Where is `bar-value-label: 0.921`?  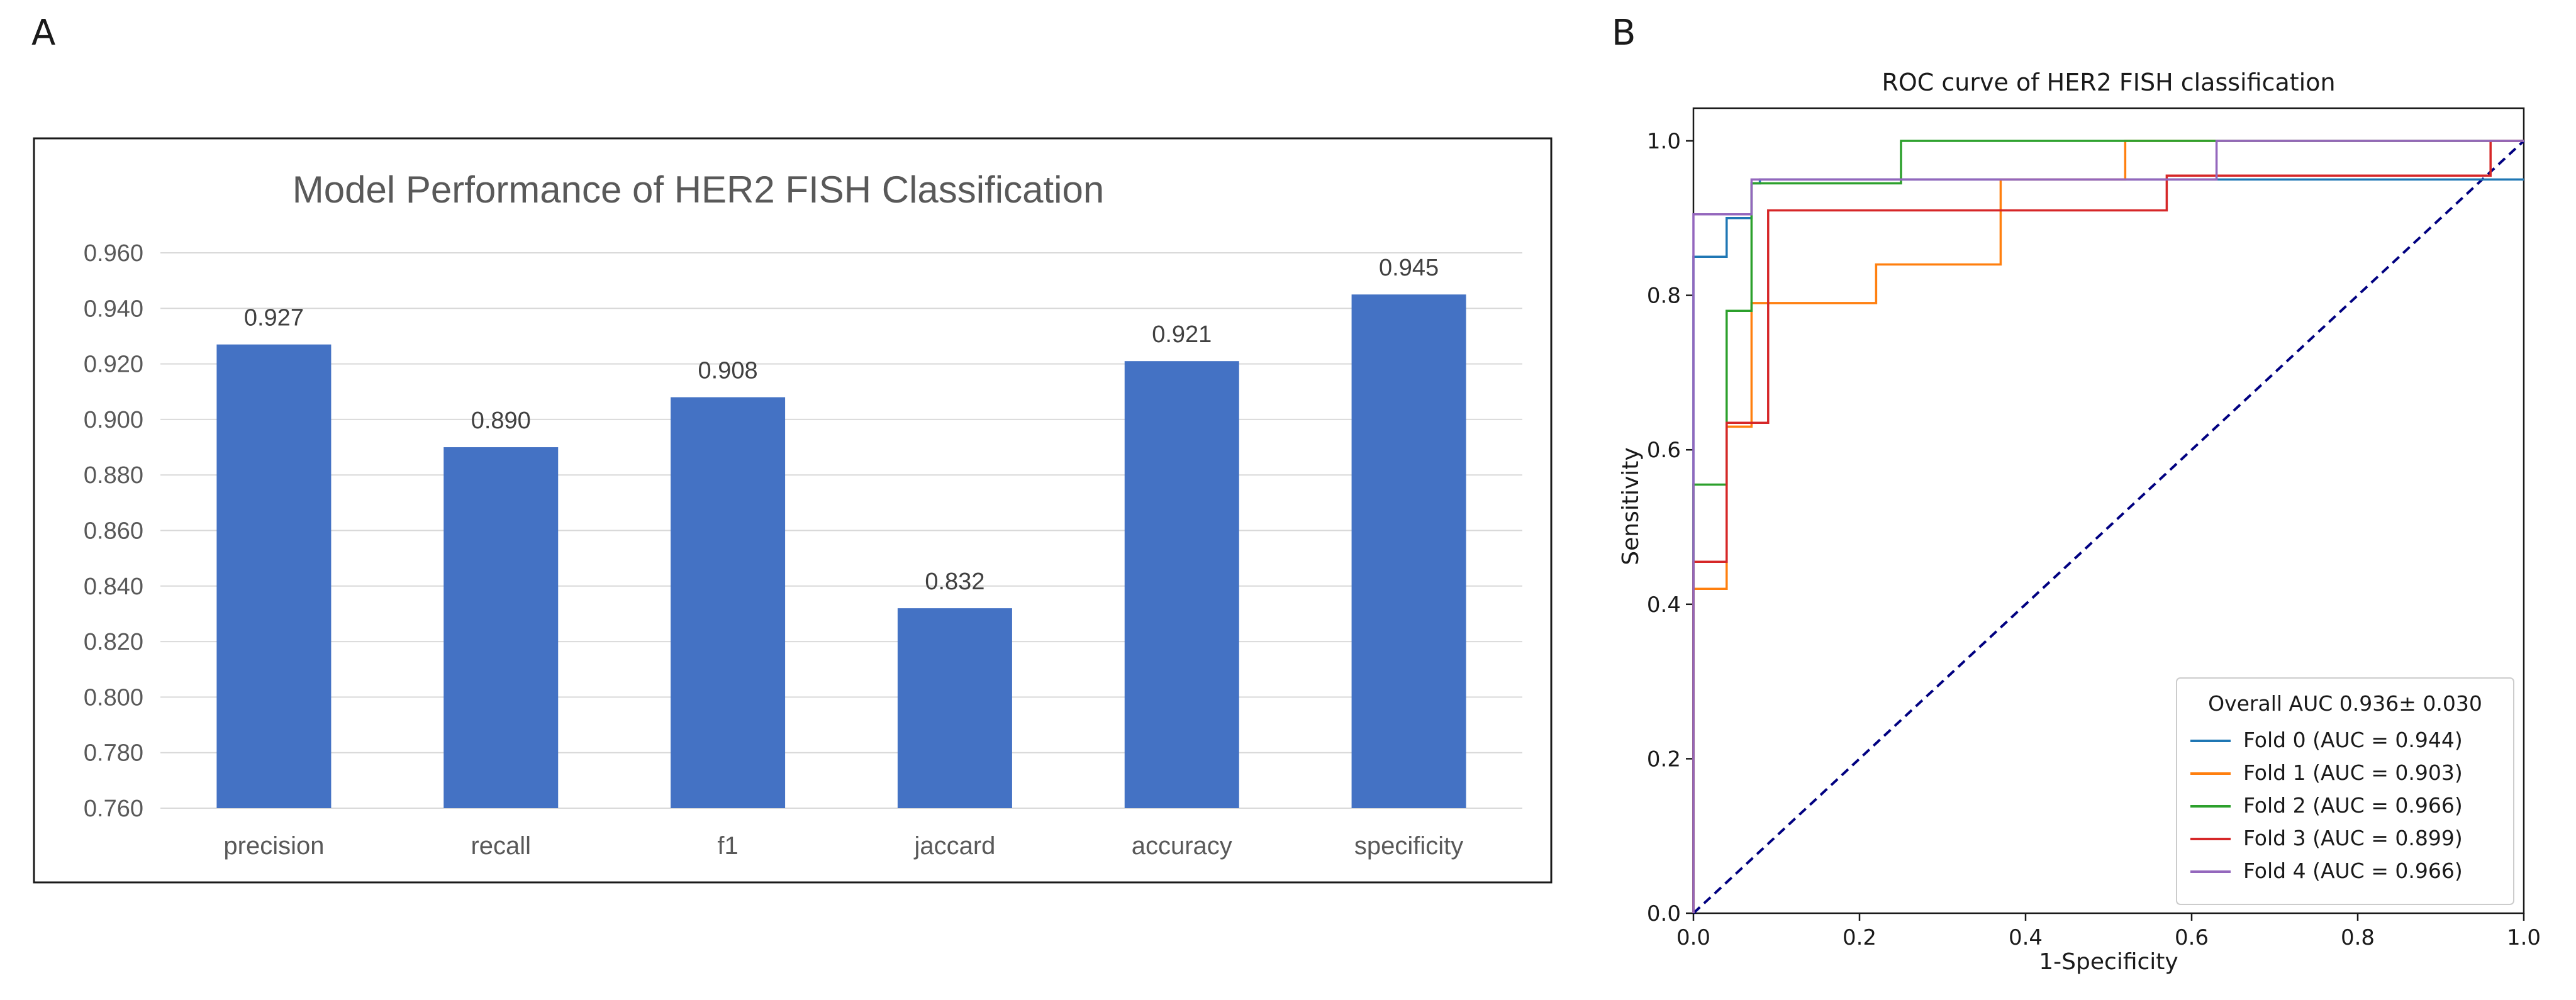 bar-value-label: 0.921 is located at coordinates (1182, 334).